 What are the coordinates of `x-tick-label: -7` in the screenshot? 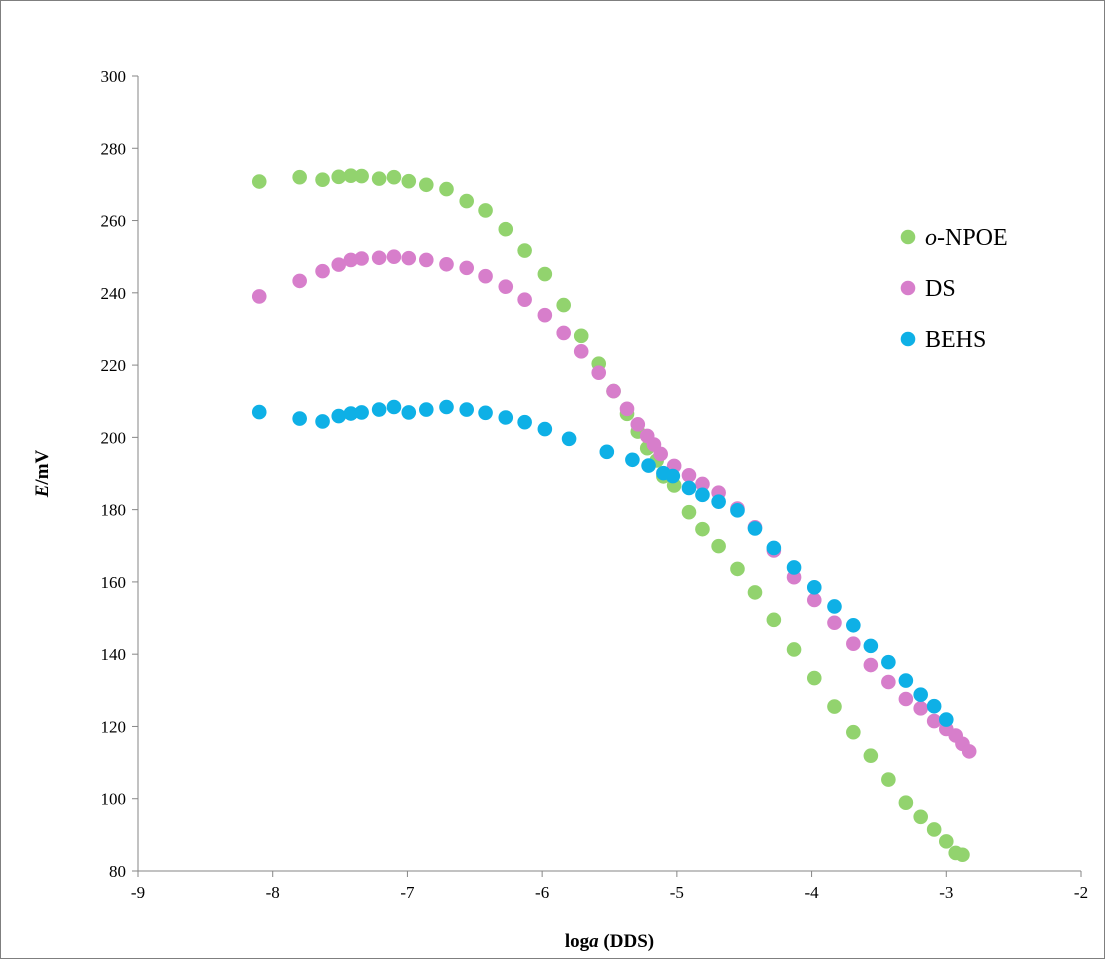 It's located at (407, 892).